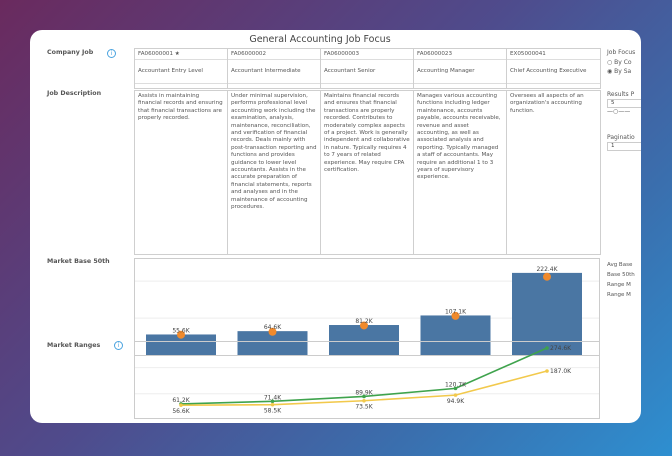  Describe the element at coordinates (181, 400) in the screenshot. I see `point-label: 61.2K` at that location.